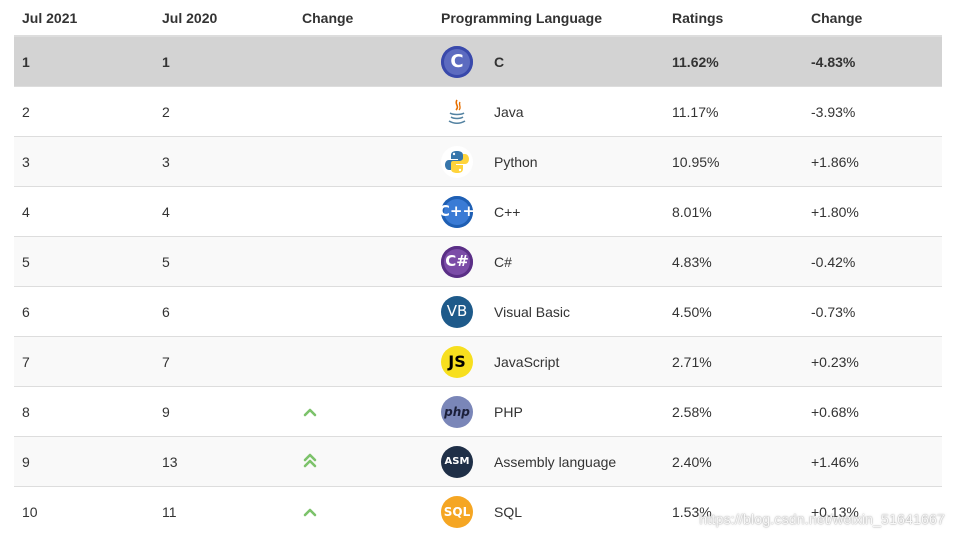 Image resolution: width=955 pixels, height=536 pixels. Describe the element at coordinates (548, 261) in the screenshot. I see `language-cell: C# C#` at that location.